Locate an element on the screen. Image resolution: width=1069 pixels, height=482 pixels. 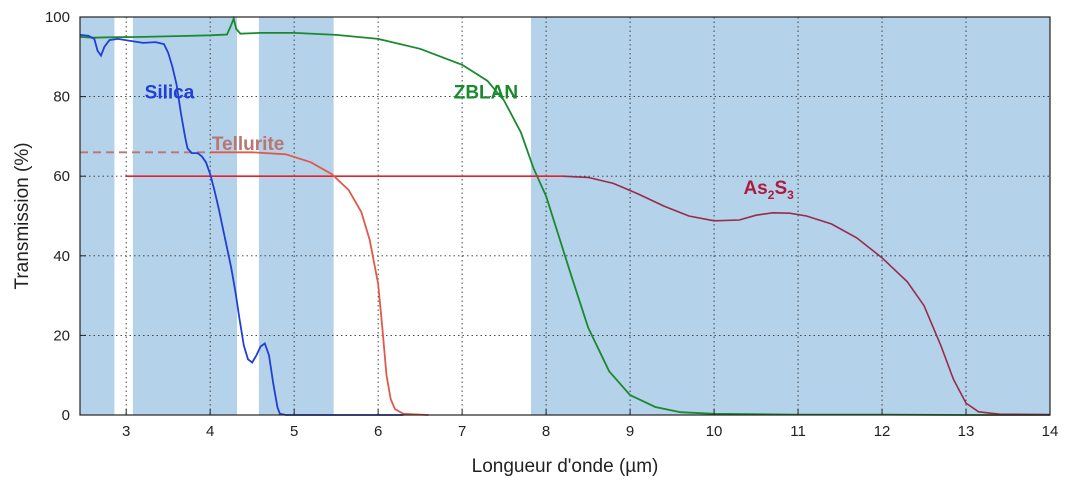
y-tick-label-20: 20 is located at coordinates (61, 335).